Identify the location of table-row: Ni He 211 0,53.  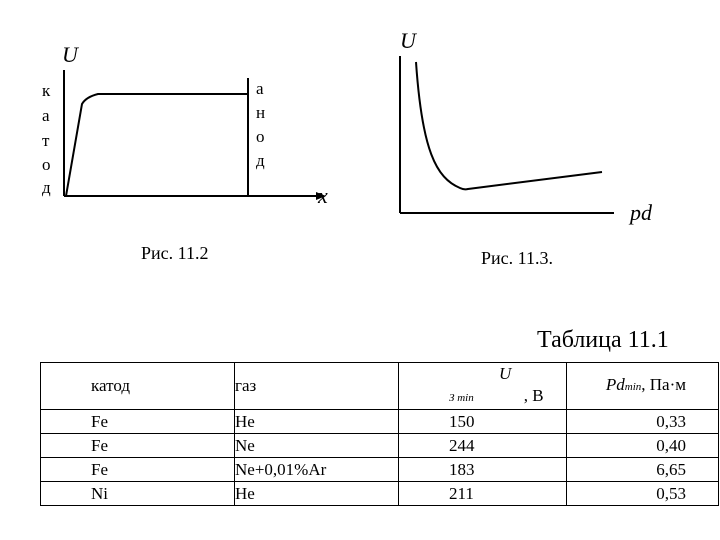
(379, 493).